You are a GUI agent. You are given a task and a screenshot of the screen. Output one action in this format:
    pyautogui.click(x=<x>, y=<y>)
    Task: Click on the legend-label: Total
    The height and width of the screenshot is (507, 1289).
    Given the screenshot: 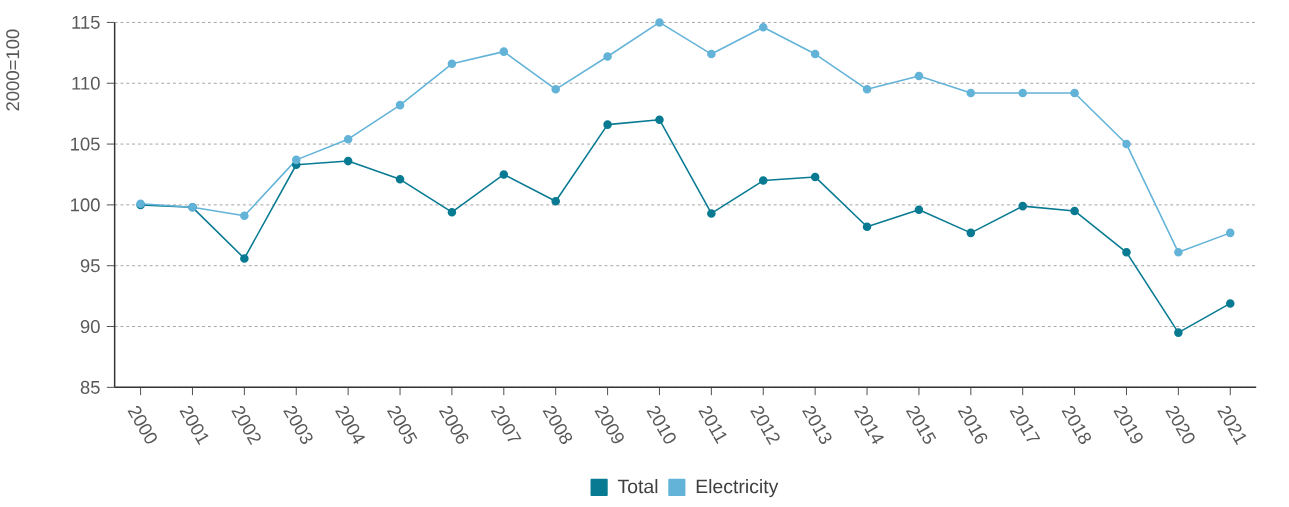 What is the action you would take?
    pyautogui.click(x=637, y=486)
    